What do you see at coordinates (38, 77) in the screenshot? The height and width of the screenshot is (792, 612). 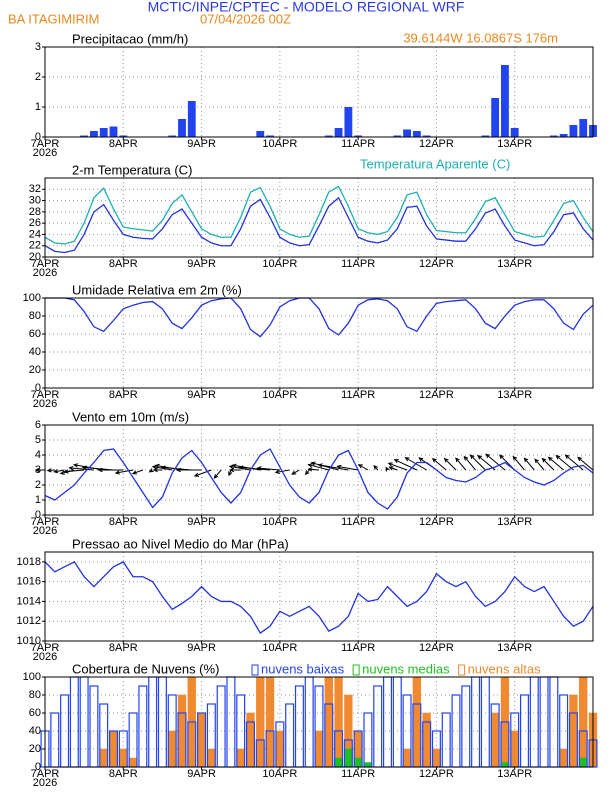 I see `y-tick-label: 2` at bounding box center [38, 77].